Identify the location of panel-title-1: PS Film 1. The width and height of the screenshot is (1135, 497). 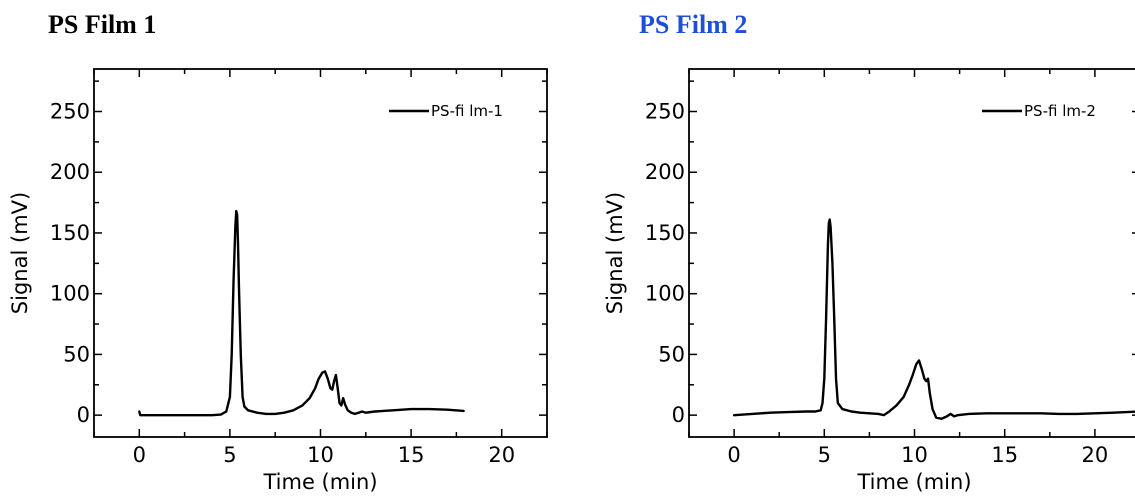
(102, 24).